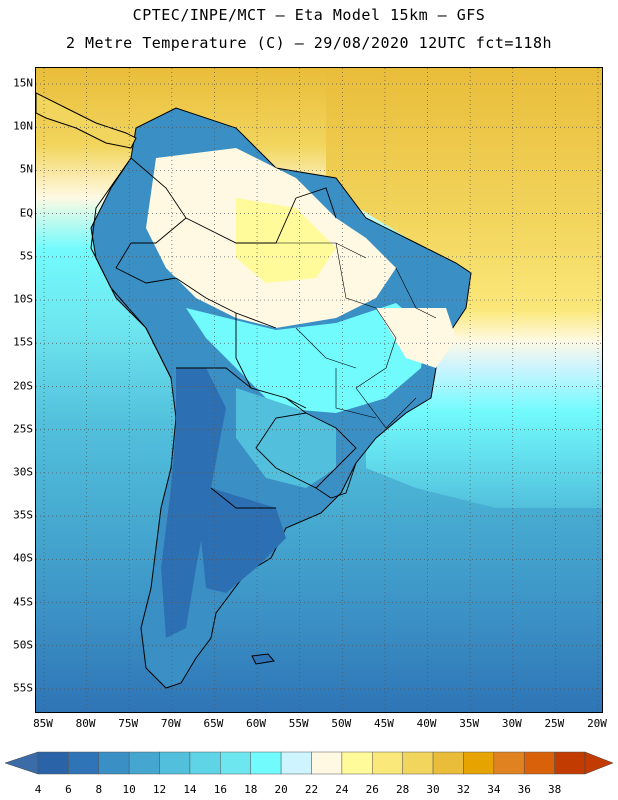 Image resolution: width=618 pixels, height=800 pixels. I want to click on colorbar-label: 8, so click(99, 789).